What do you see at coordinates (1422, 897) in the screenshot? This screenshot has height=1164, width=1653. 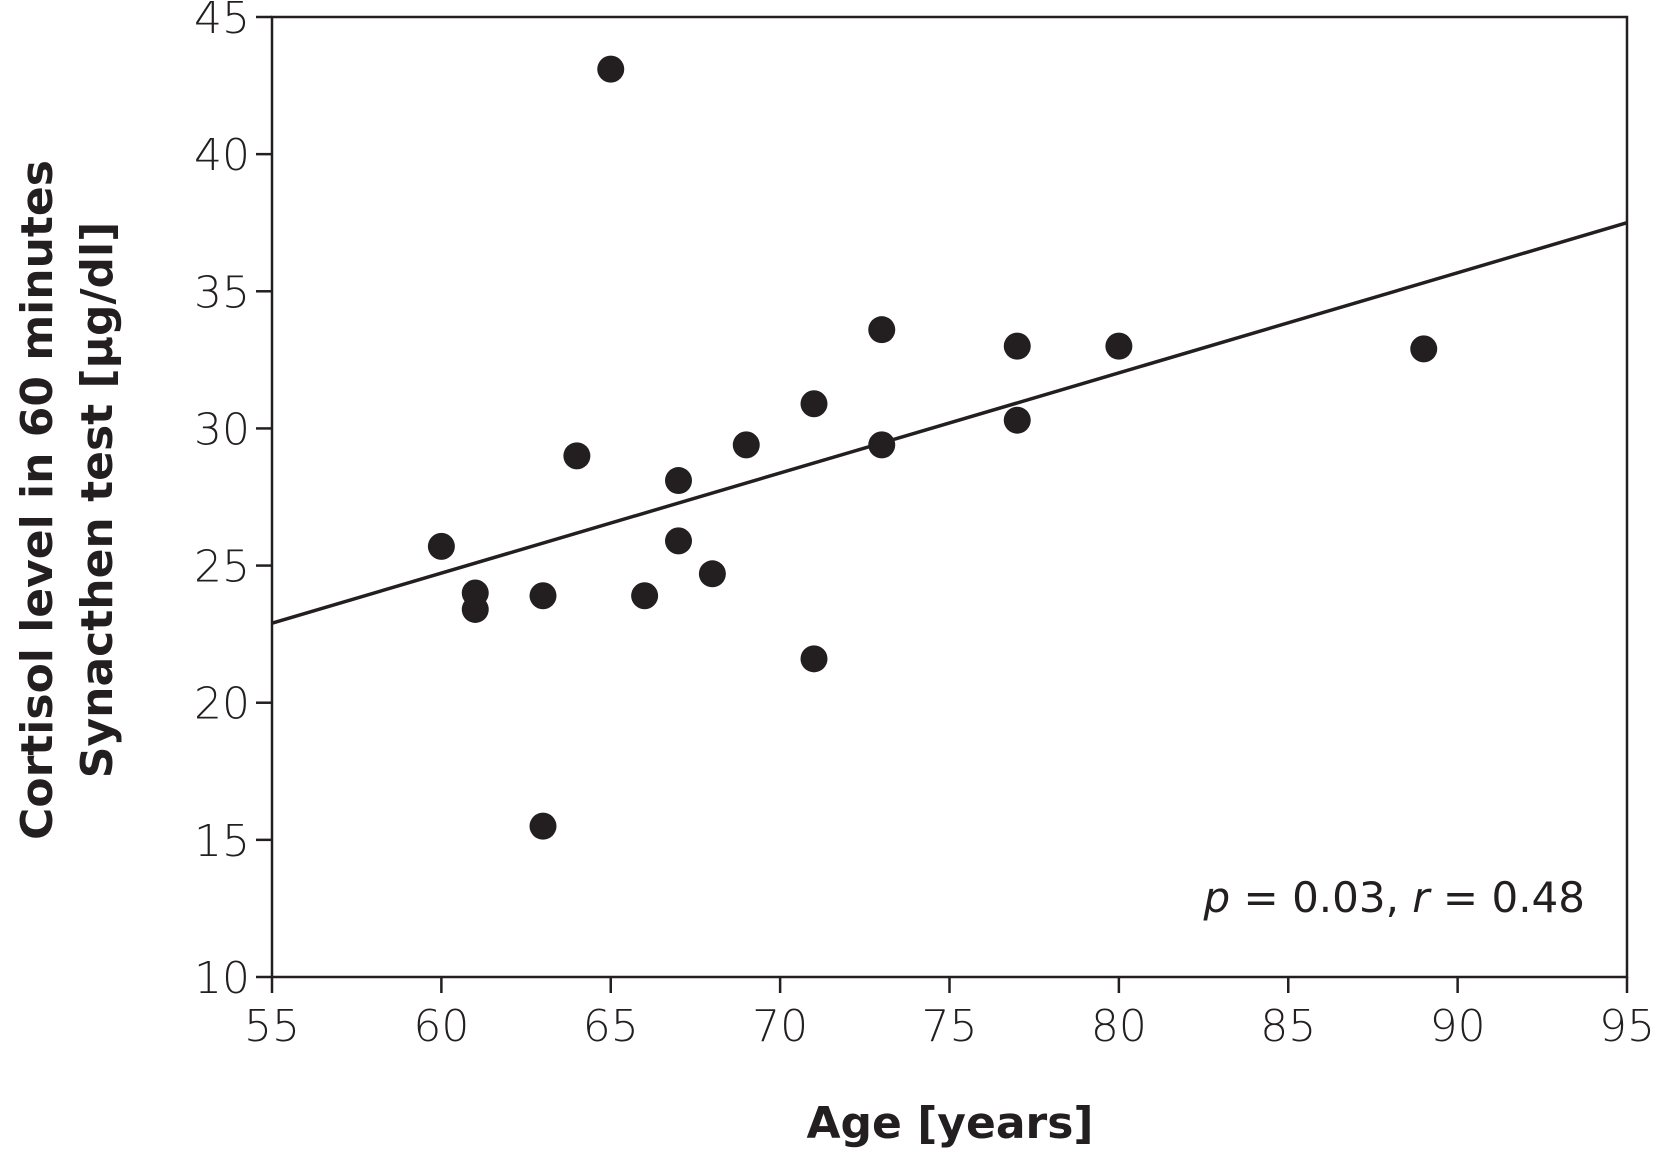 I see `annotation-part: r` at bounding box center [1422, 897].